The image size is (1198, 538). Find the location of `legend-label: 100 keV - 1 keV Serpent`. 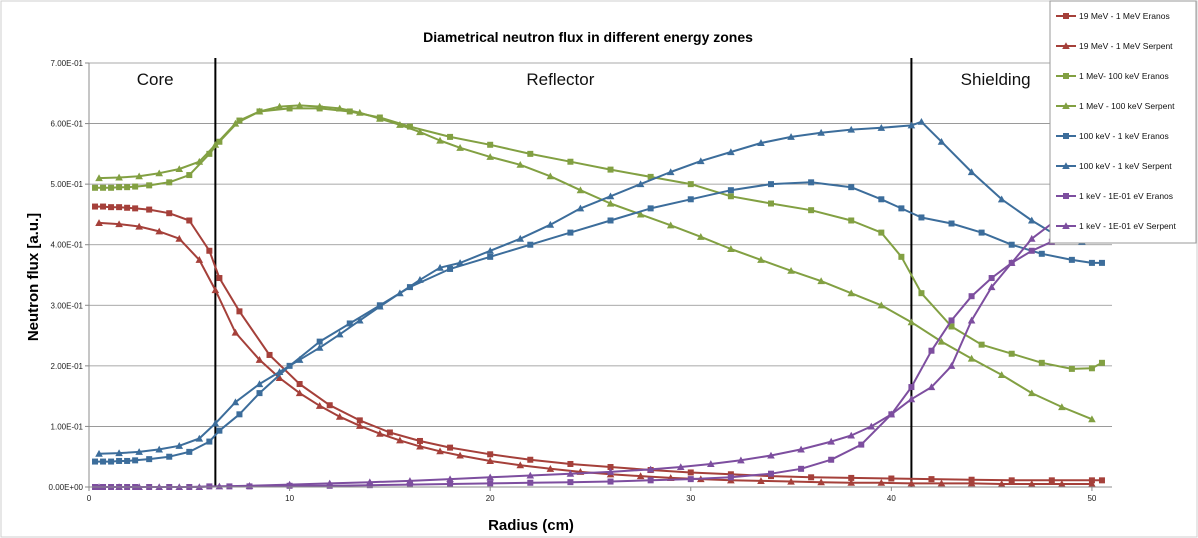

legend-label: 100 keV - 1 keV Serpent is located at coordinates (1125, 166).